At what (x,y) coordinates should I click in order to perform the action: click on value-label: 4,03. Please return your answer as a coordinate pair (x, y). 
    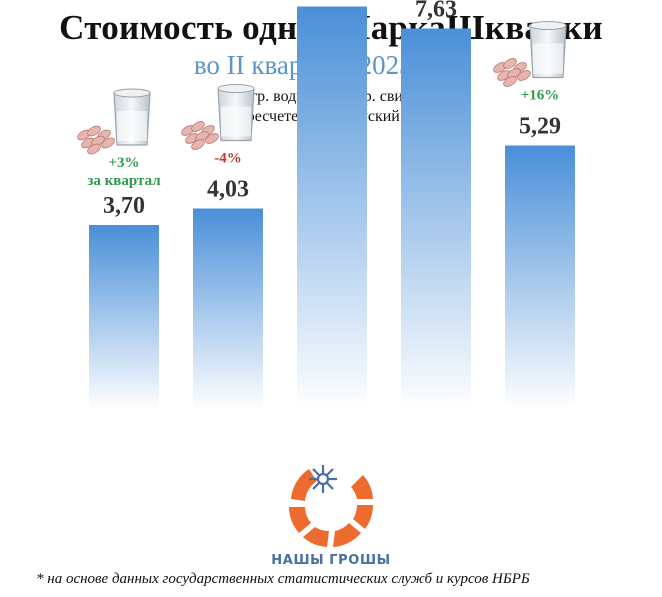
    Looking at the image, I should click on (228, 190).